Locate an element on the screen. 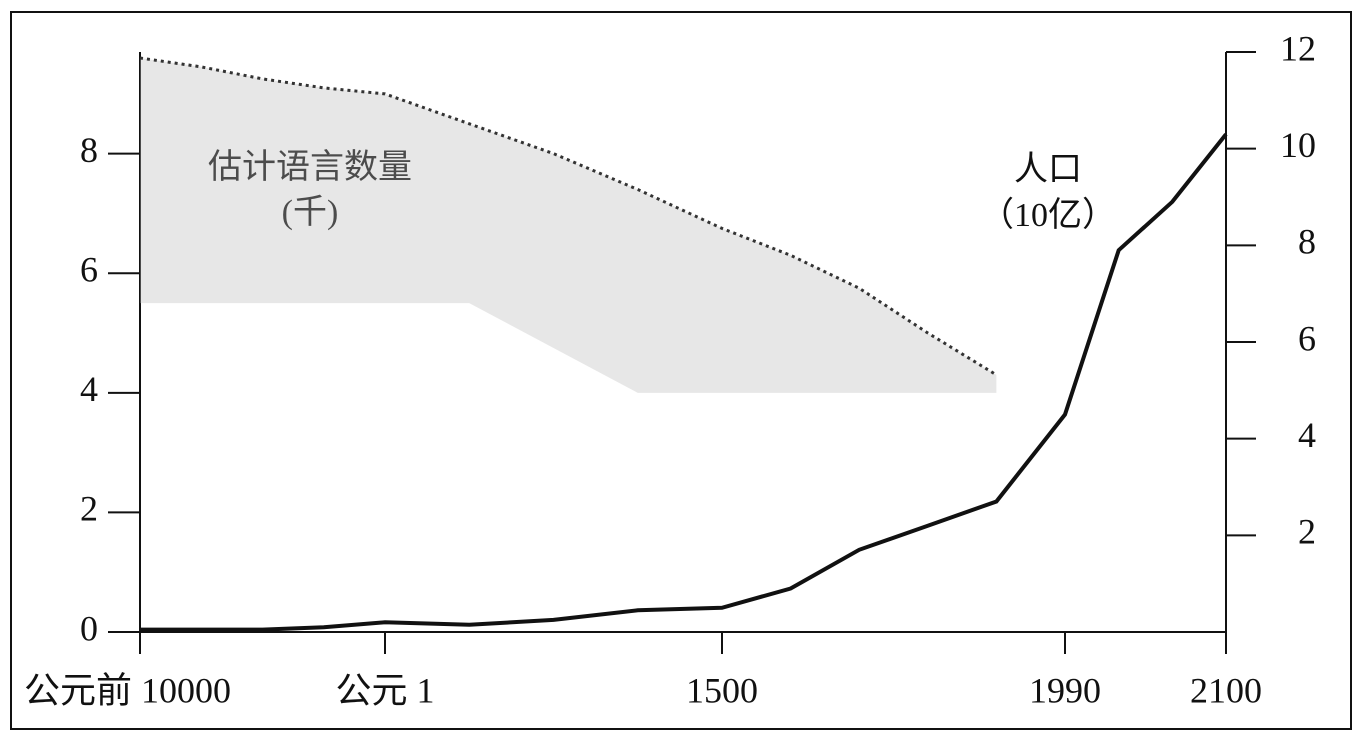 This screenshot has width=1362, height=746. y2-tick-label: 12 is located at coordinates (1298, 48).